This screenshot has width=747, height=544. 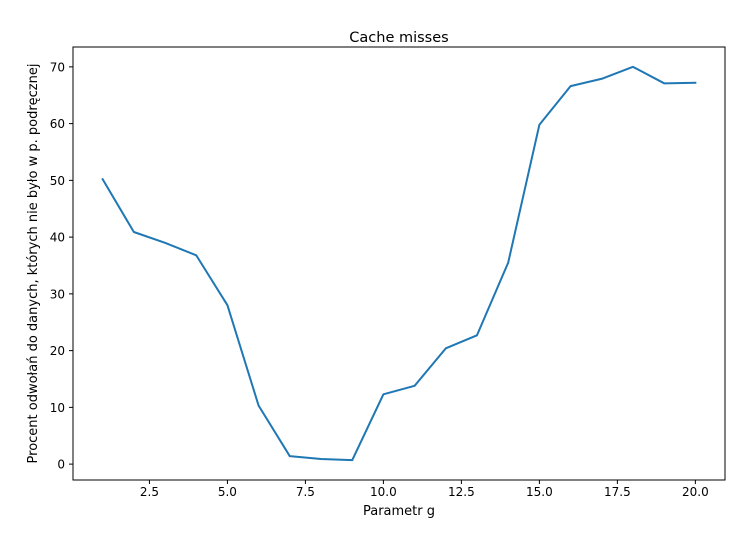 I want to click on y-tick-label: 40, so click(x=57, y=238).